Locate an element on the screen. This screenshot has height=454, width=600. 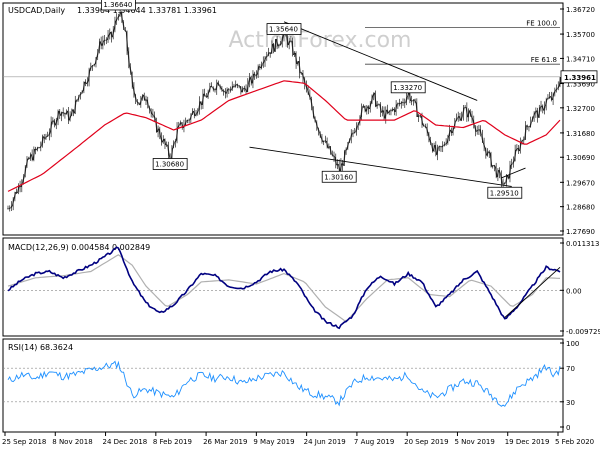
rsi-panel is located at coordinates (281, 383).